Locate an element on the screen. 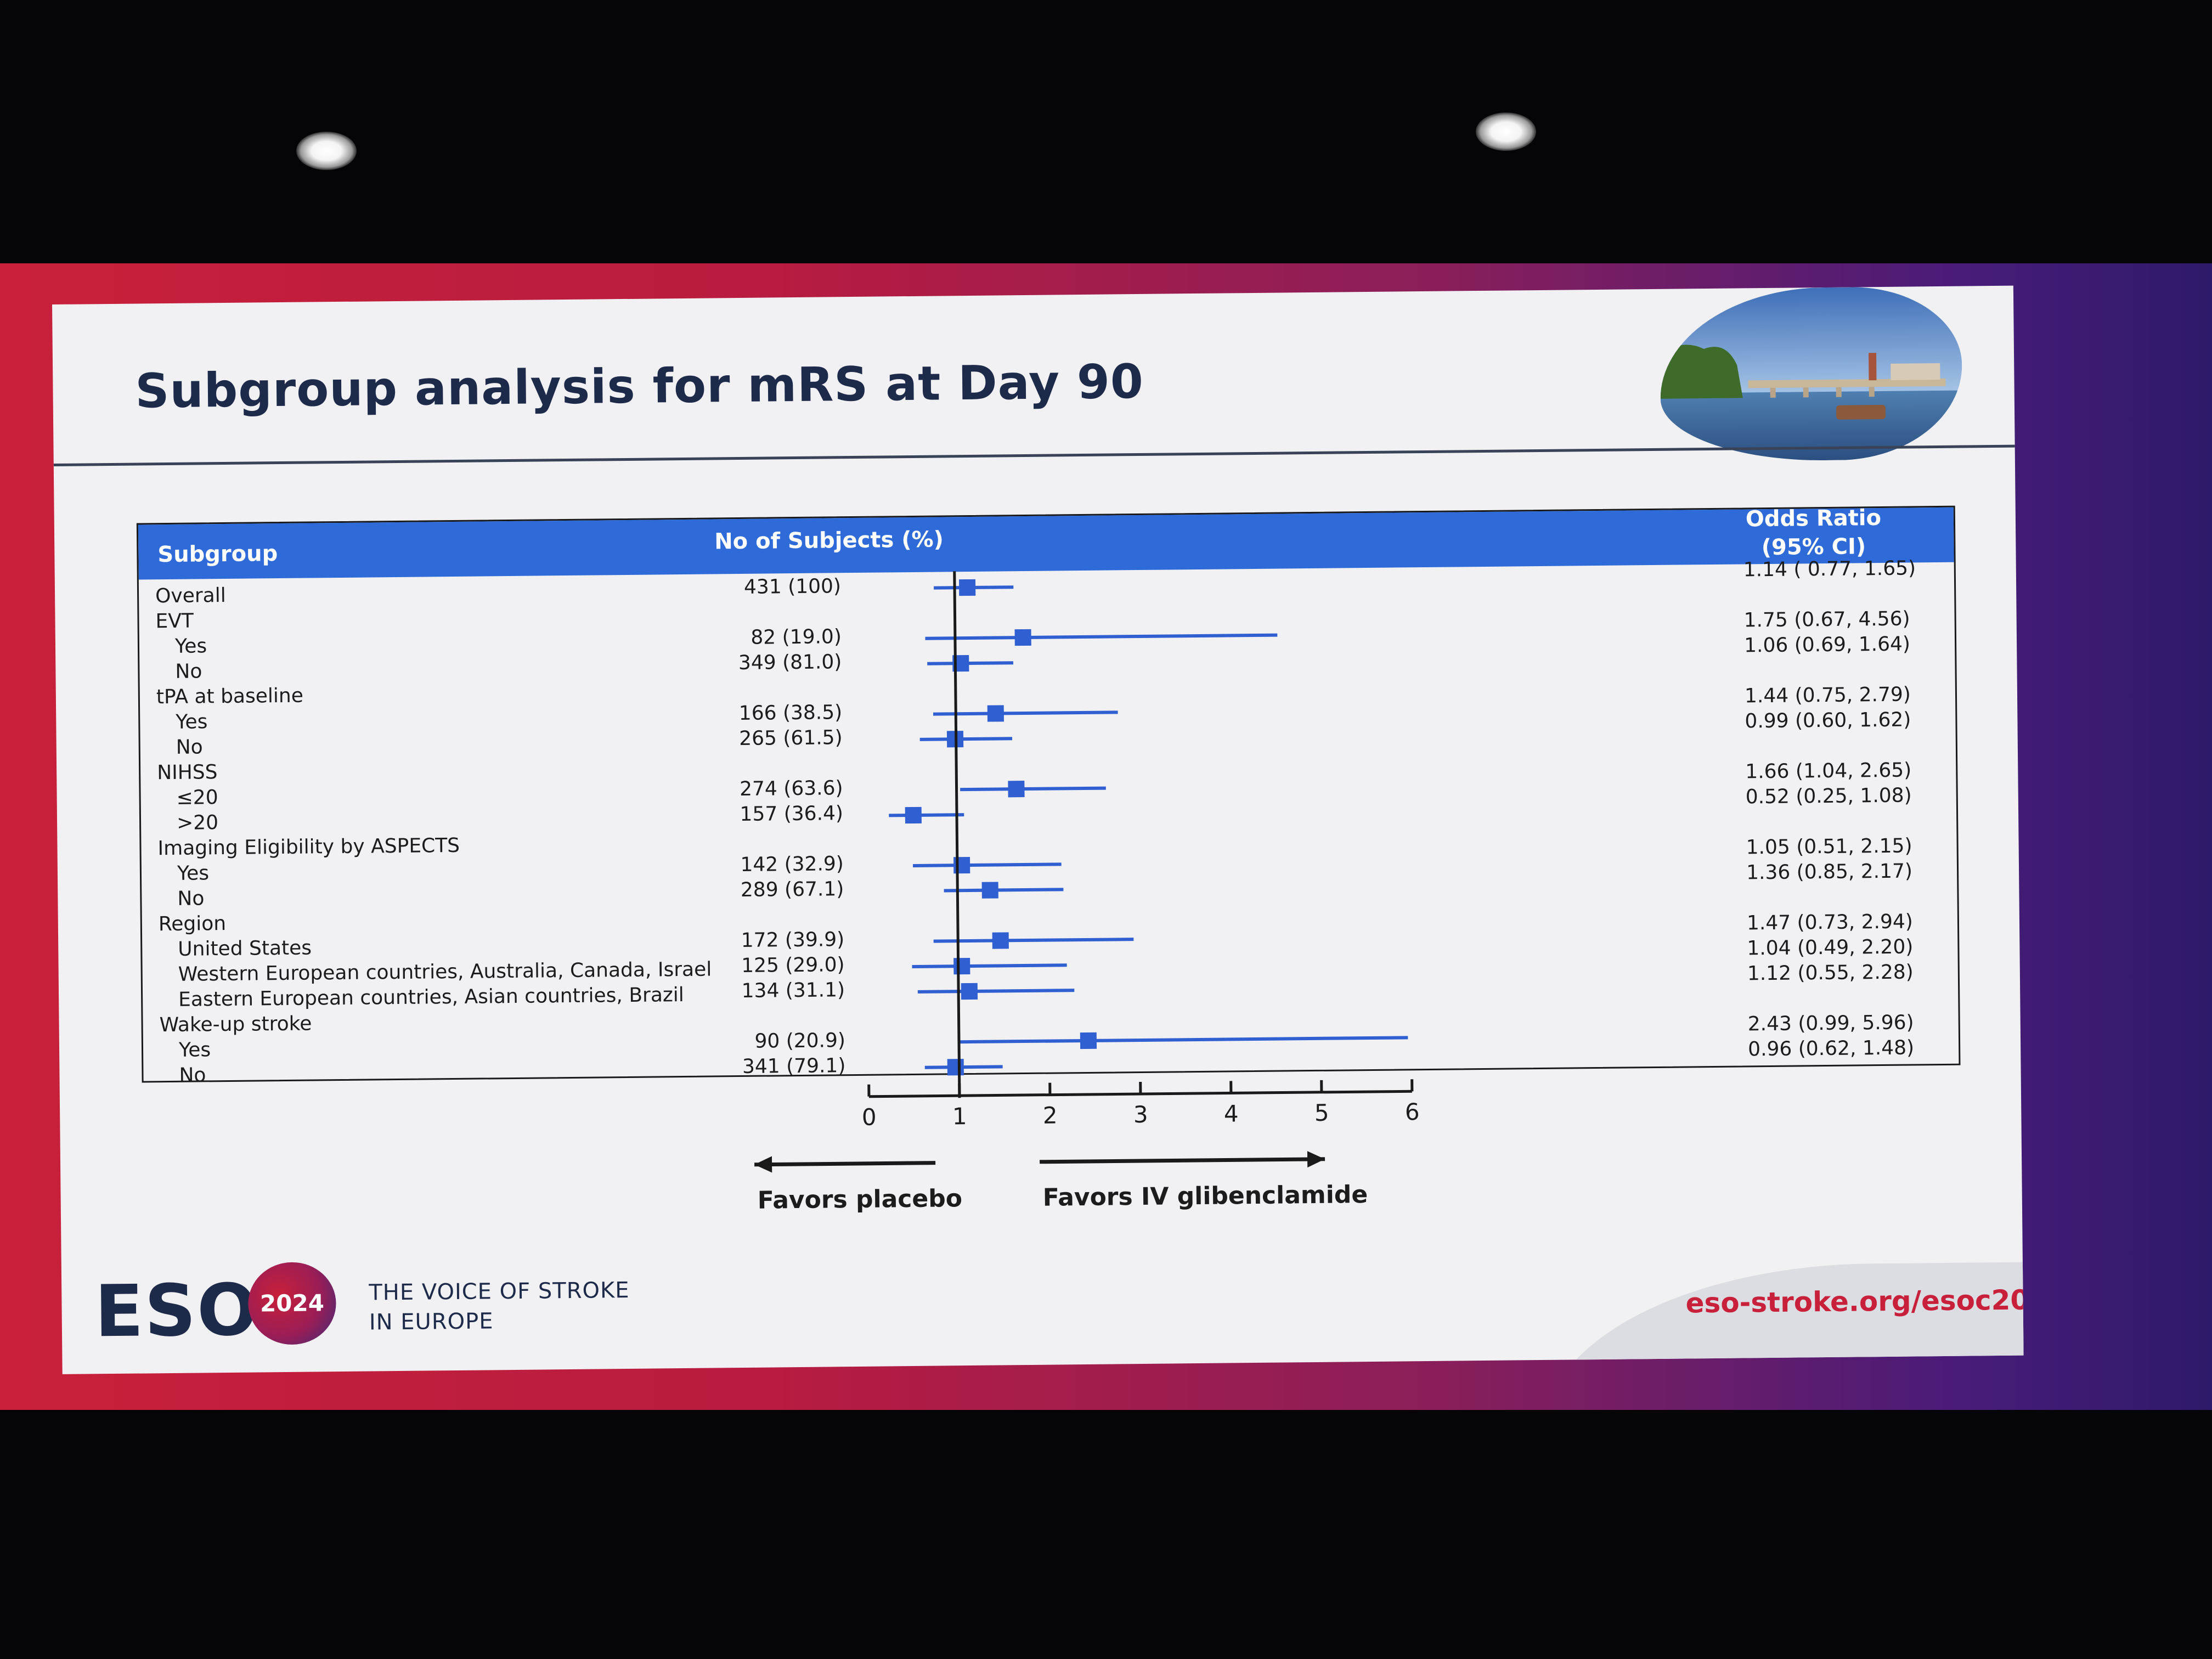 The image size is (2212, 1659). arrow-favors-placebo-line is located at coordinates (845, 1164).